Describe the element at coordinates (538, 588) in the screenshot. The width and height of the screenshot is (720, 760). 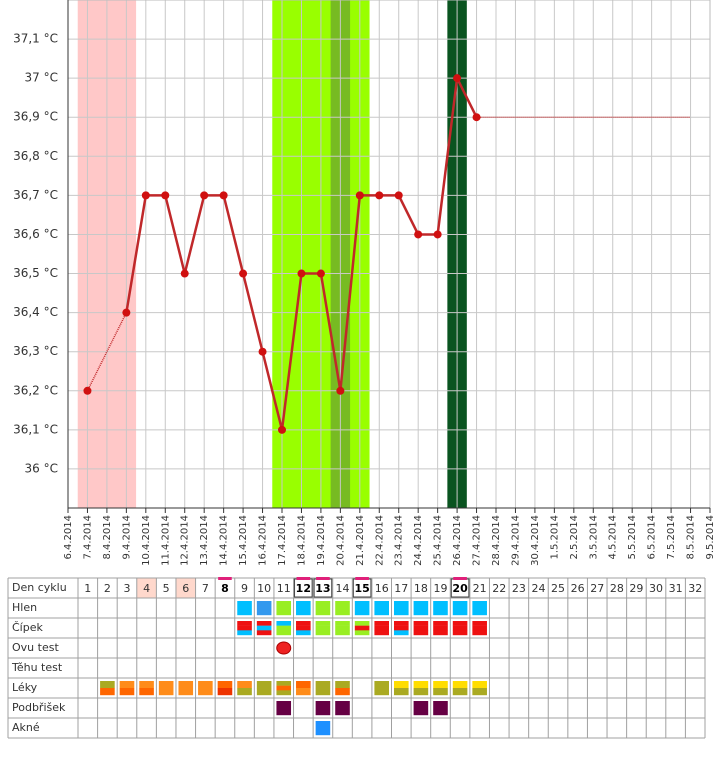
I see `day-number: 24` at that location.